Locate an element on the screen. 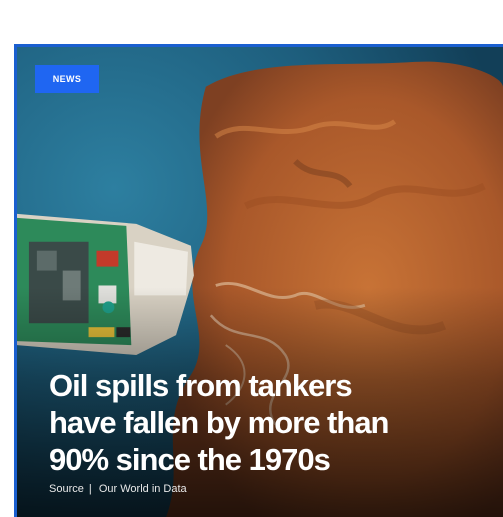  headline-line: 90% since the 1970s is located at coordinates (190, 459).